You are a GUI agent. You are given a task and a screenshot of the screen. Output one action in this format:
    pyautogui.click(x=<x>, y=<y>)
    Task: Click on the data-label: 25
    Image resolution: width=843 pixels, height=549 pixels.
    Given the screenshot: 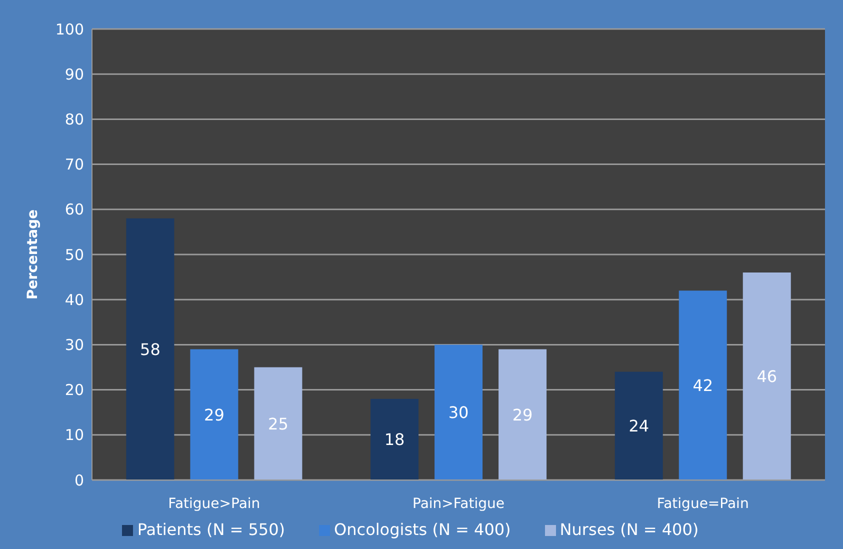 What is the action you would take?
    pyautogui.click(x=278, y=424)
    